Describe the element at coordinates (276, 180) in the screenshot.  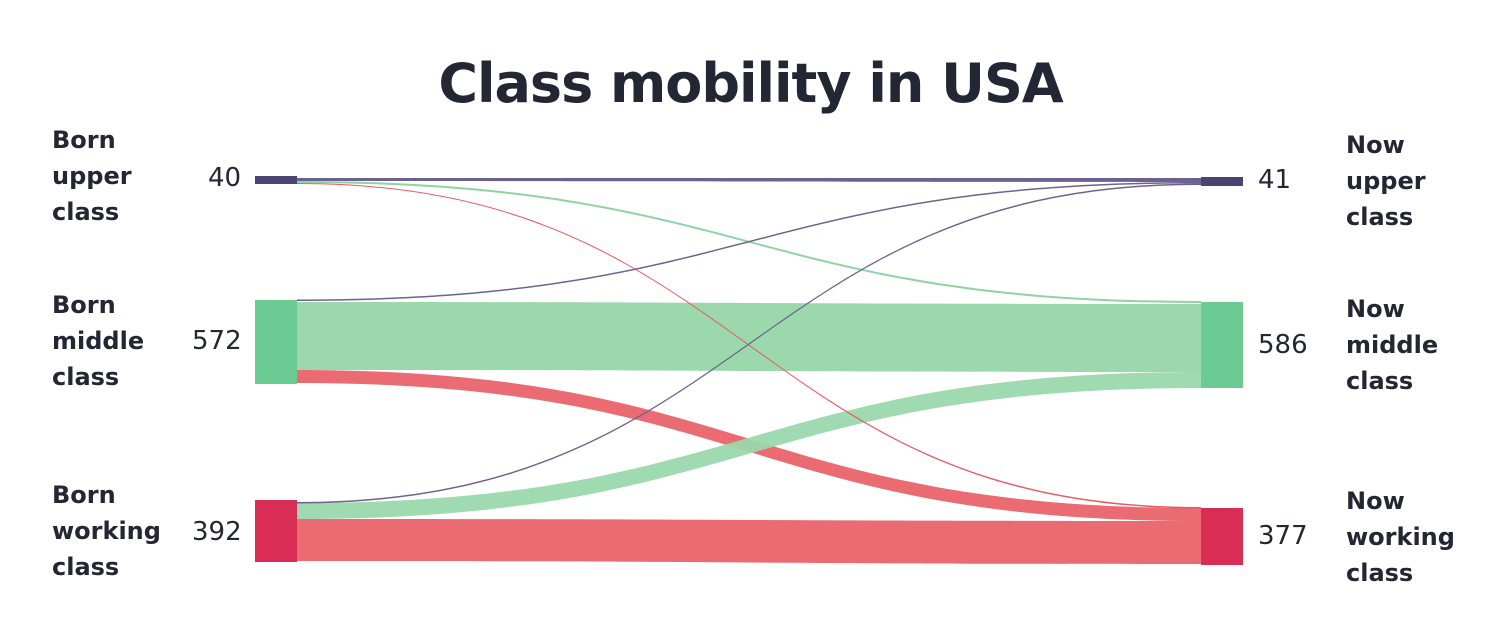
I see `node-born-upper` at that location.